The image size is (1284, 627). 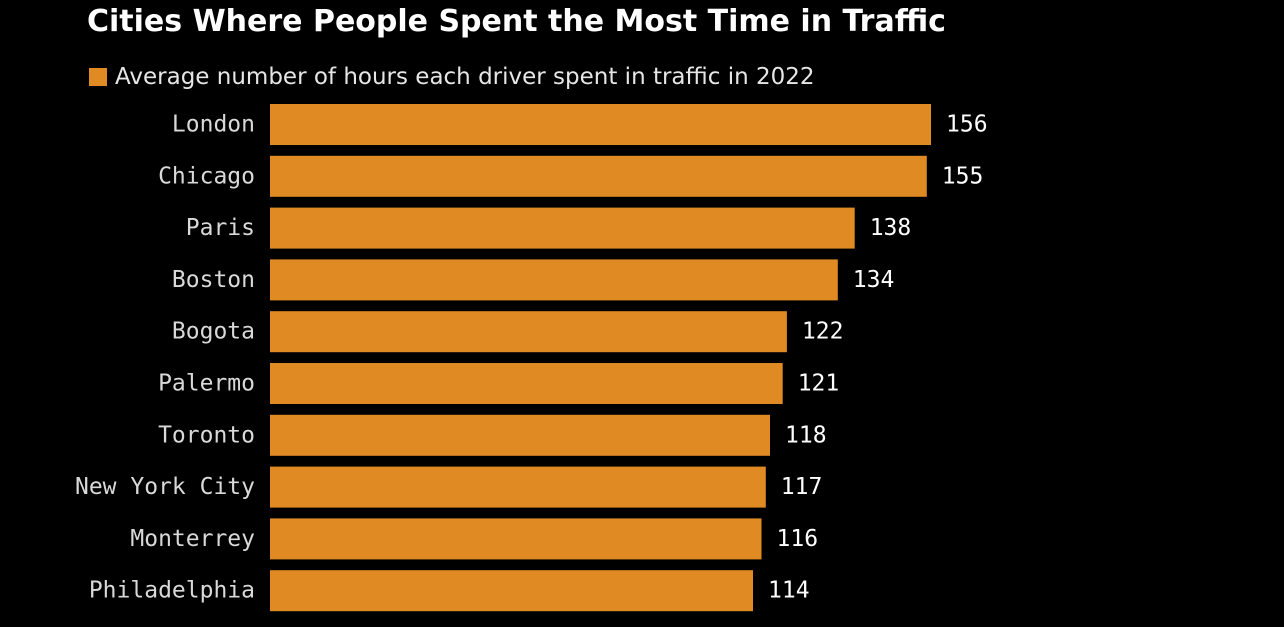 I want to click on bar-boston, so click(x=554, y=280).